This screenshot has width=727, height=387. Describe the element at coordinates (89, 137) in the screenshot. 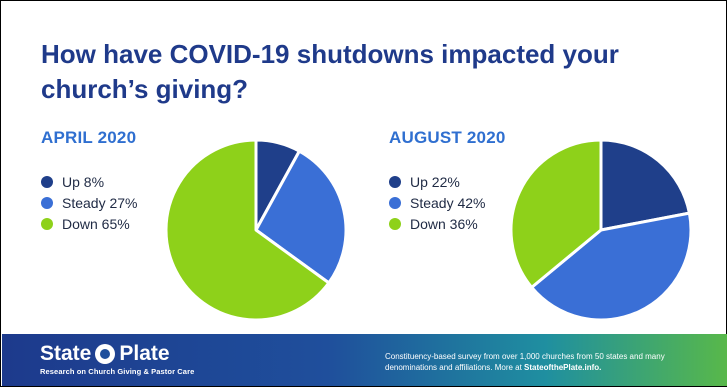

I see `april-heading: APRIL 2020` at that location.